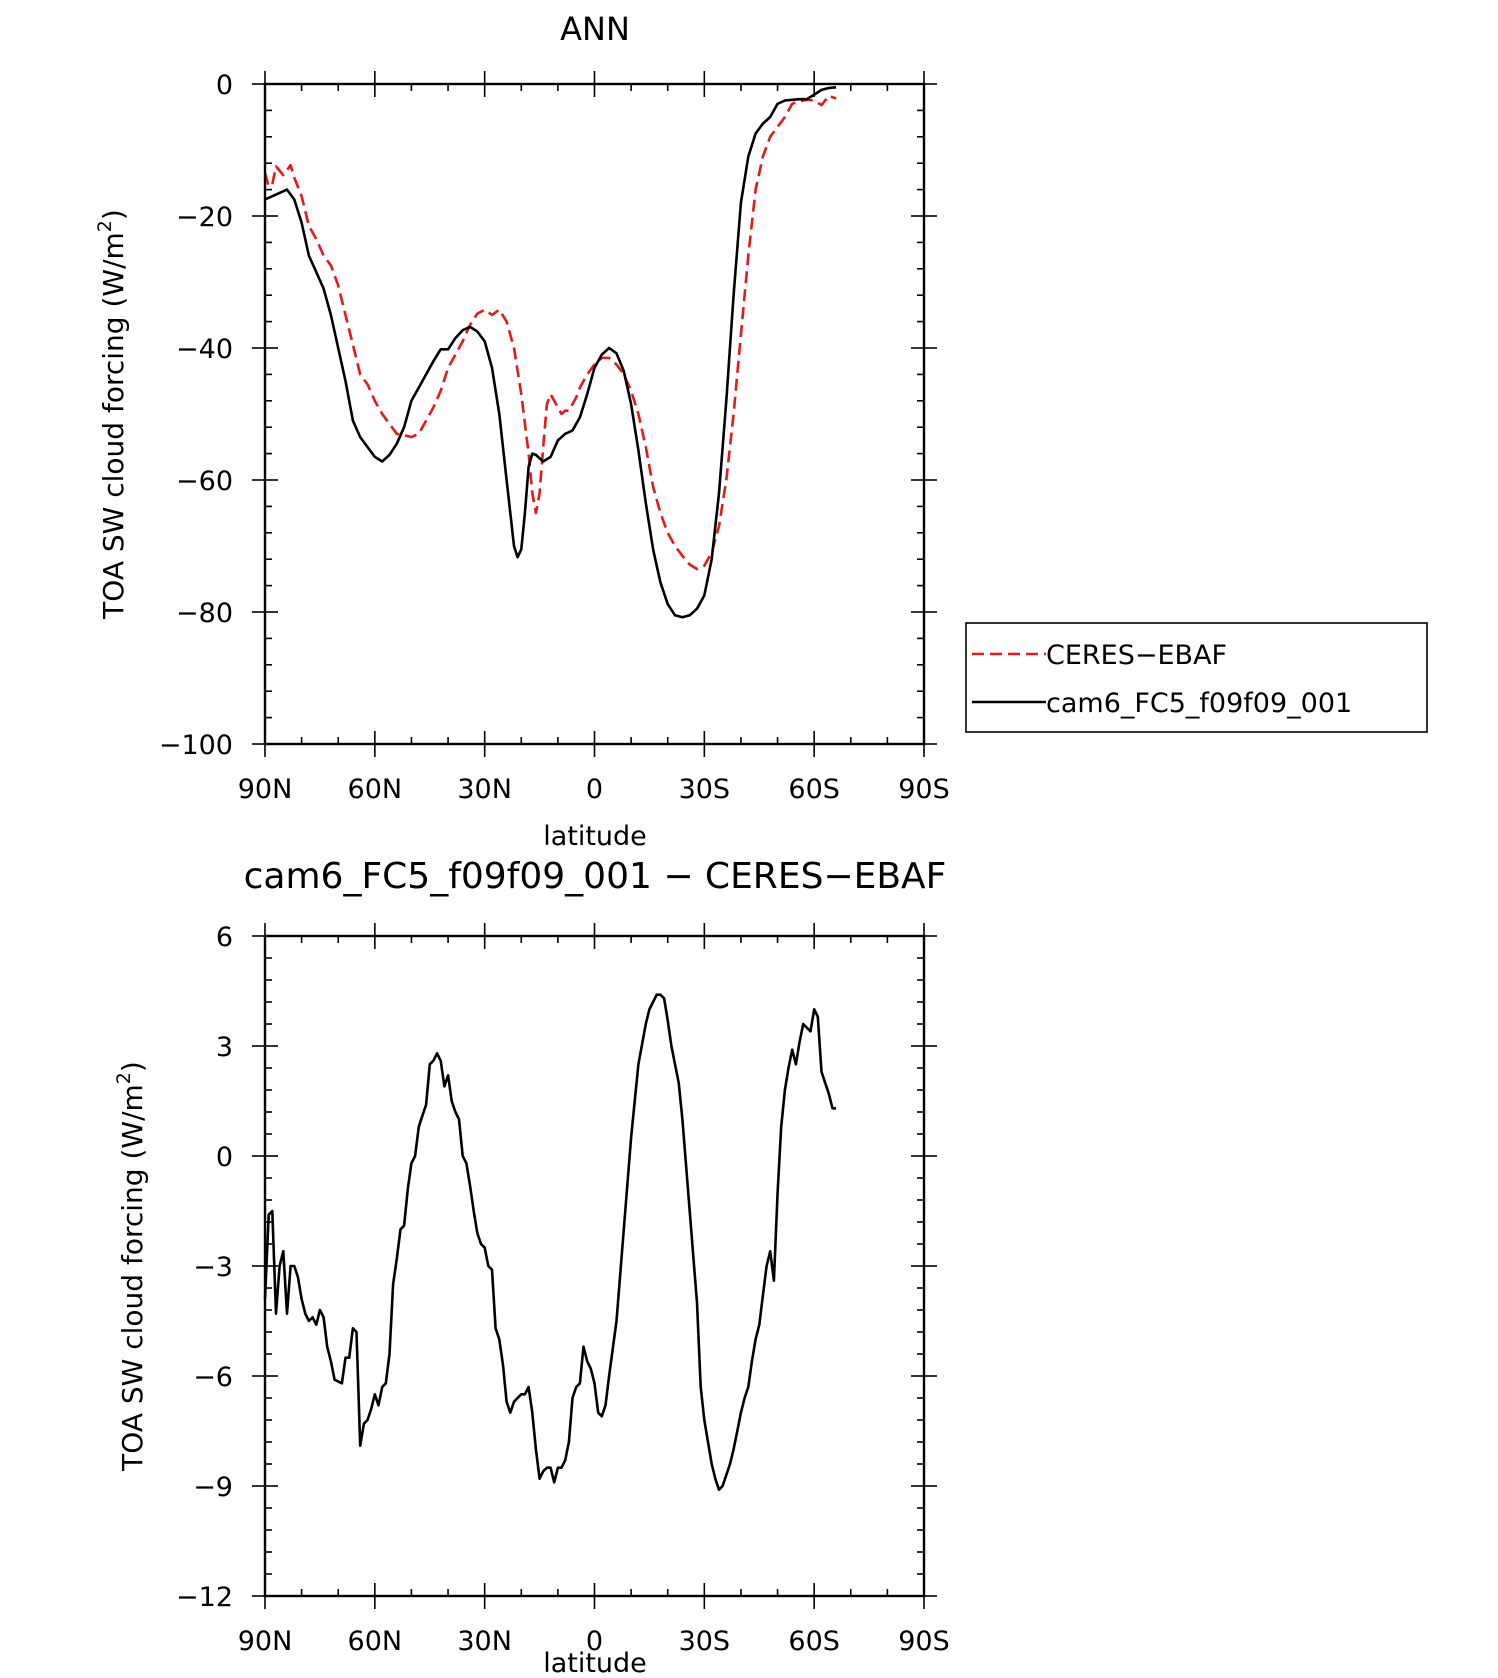 The image size is (1498, 1678). What do you see at coordinates (595, 1663) in the screenshot?
I see `bottom-chart-x-axis-label: latitude` at bounding box center [595, 1663].